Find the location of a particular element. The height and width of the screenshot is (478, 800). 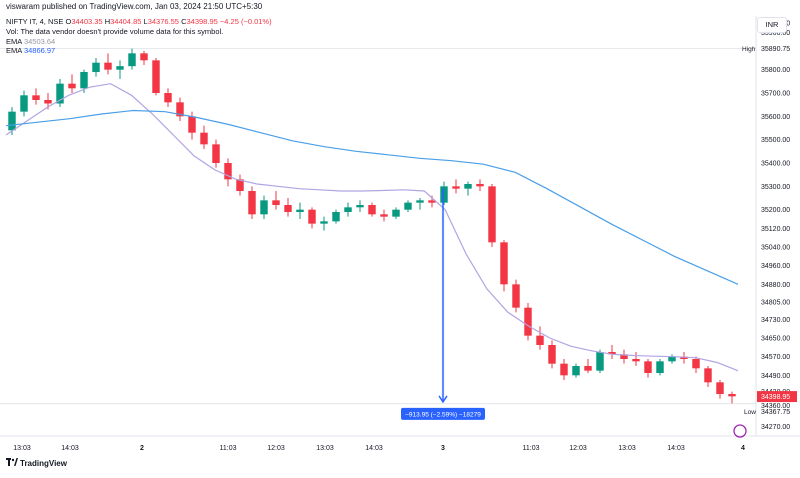

x-tick-label: 14:03 is located at coordinates (70, 448).